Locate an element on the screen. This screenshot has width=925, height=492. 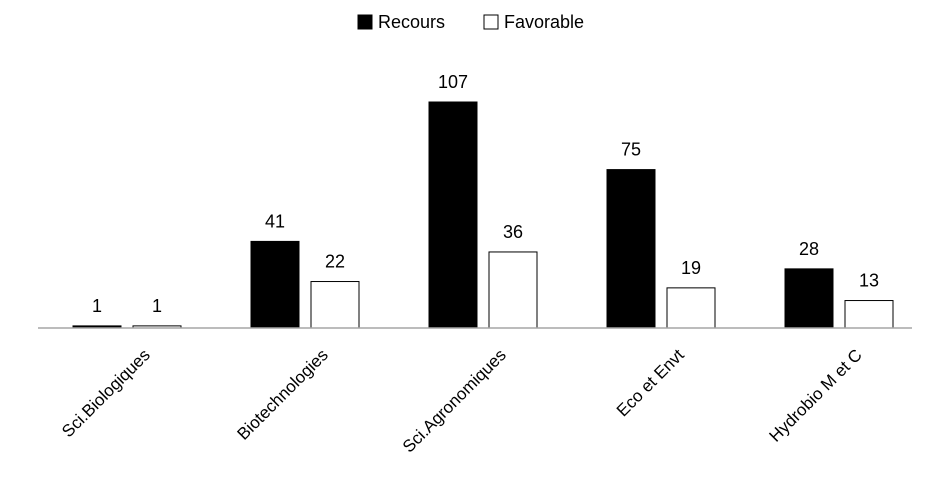
data-label-favorable-sci-agronomiques: 36 is located at coordinates (513, 232).